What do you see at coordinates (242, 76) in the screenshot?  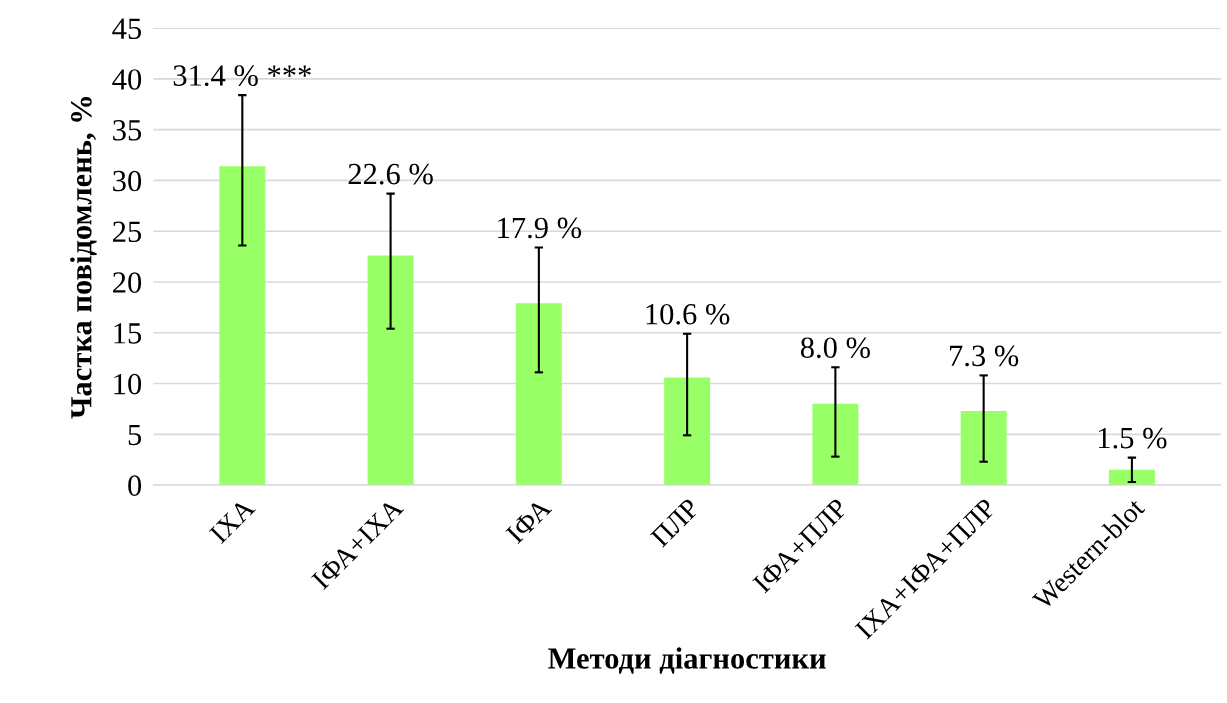 I see `data-label: 31.4 % ***` at bounding box center [242, 76].